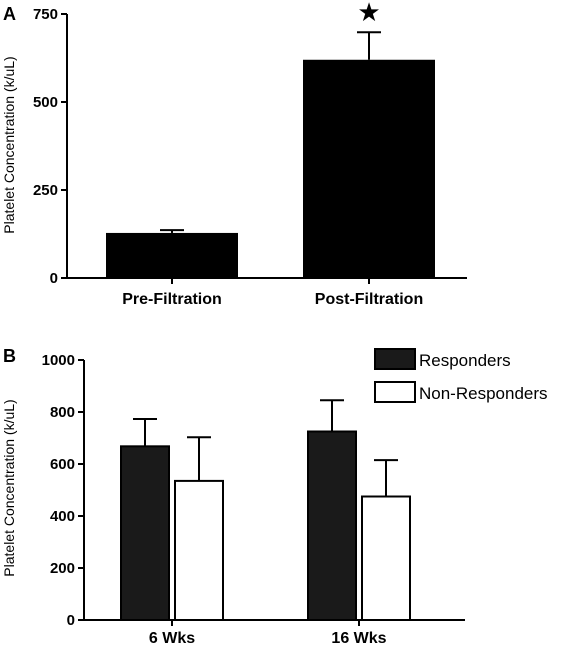  What do you see at coordinates (483, 393) in the screenshot?
I see `legend-label: Non-Responders` at bounding box center [483, 393].